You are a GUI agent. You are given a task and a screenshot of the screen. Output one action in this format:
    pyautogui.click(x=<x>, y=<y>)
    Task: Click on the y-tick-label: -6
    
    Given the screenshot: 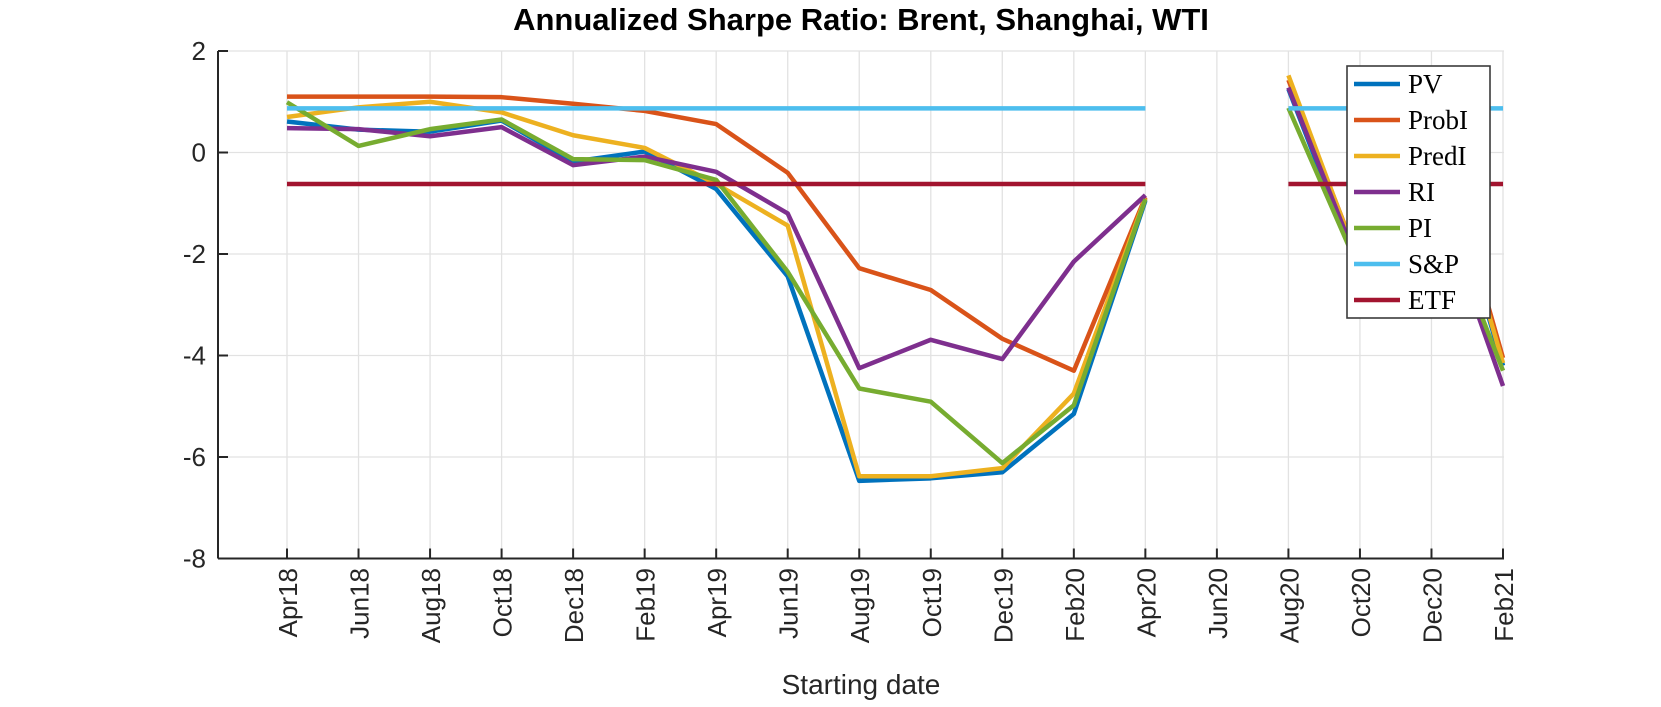 What is the action you would take?
    pyautogui.click(x=194, y=457)
    